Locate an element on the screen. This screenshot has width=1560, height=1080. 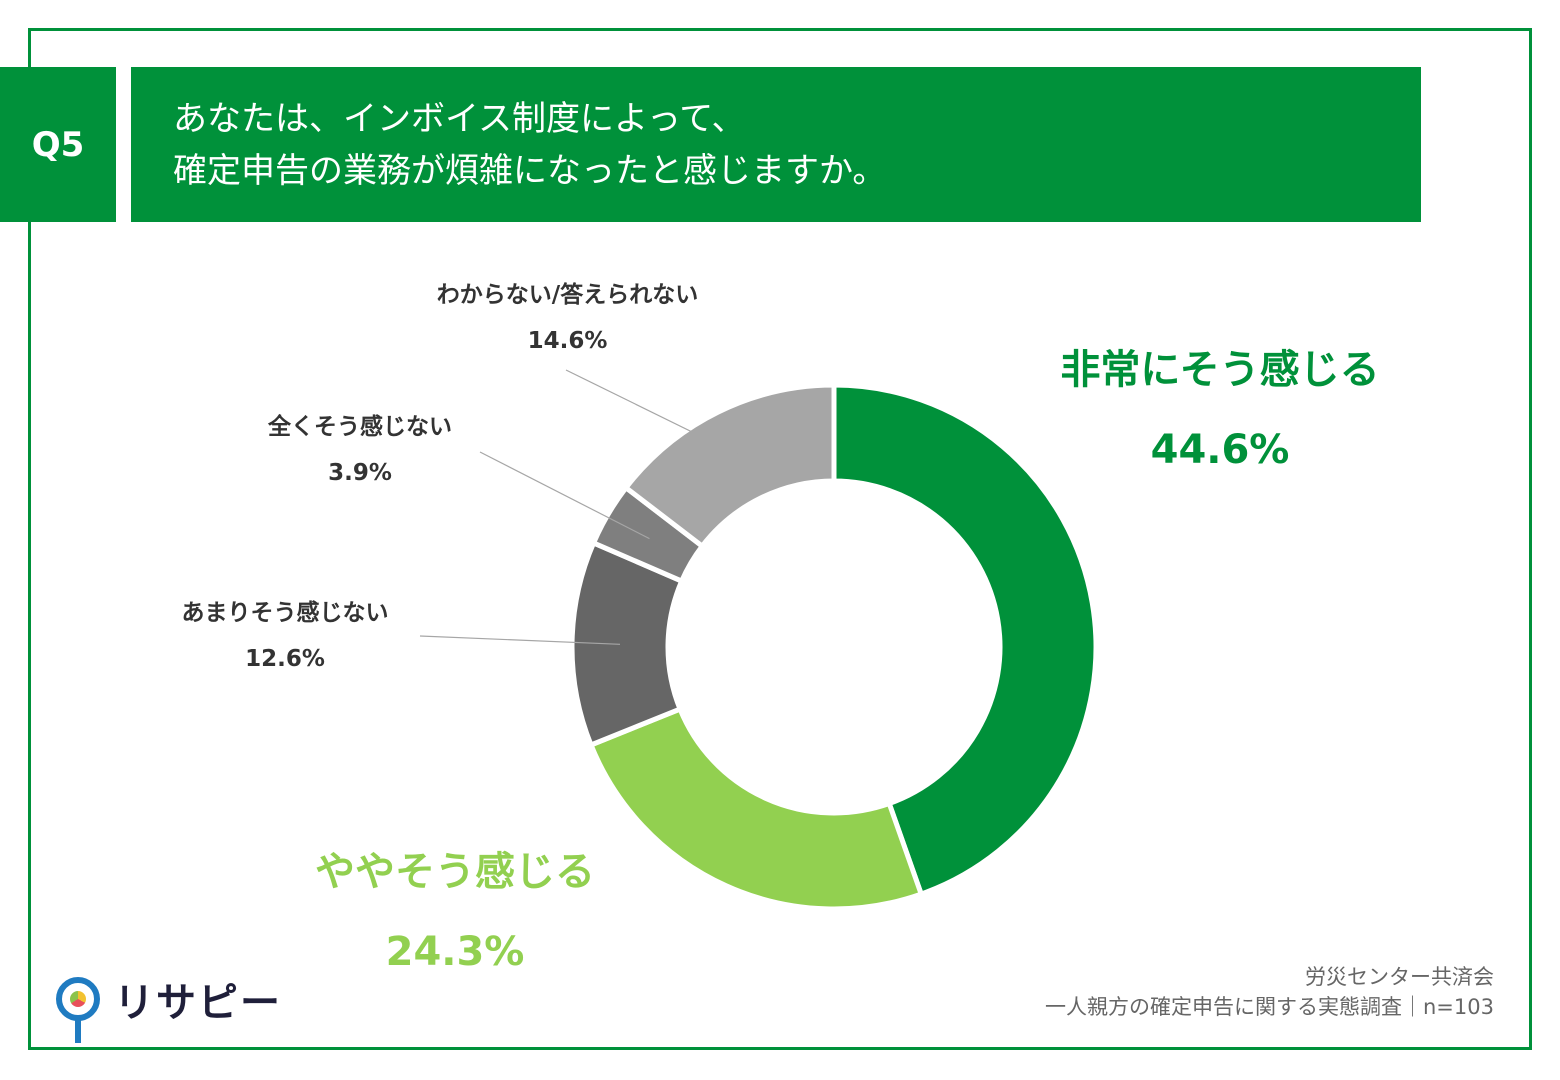
leader-line-not-at-all is located at coordinates (564, 495).